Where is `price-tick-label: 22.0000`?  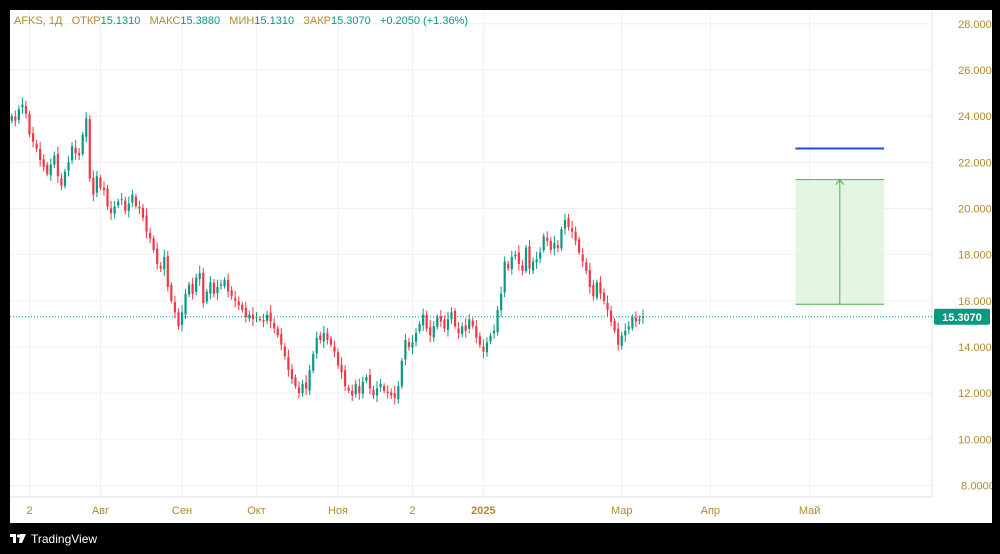 price-tick-label: 22.0000 is located at coordinates (975, 163).